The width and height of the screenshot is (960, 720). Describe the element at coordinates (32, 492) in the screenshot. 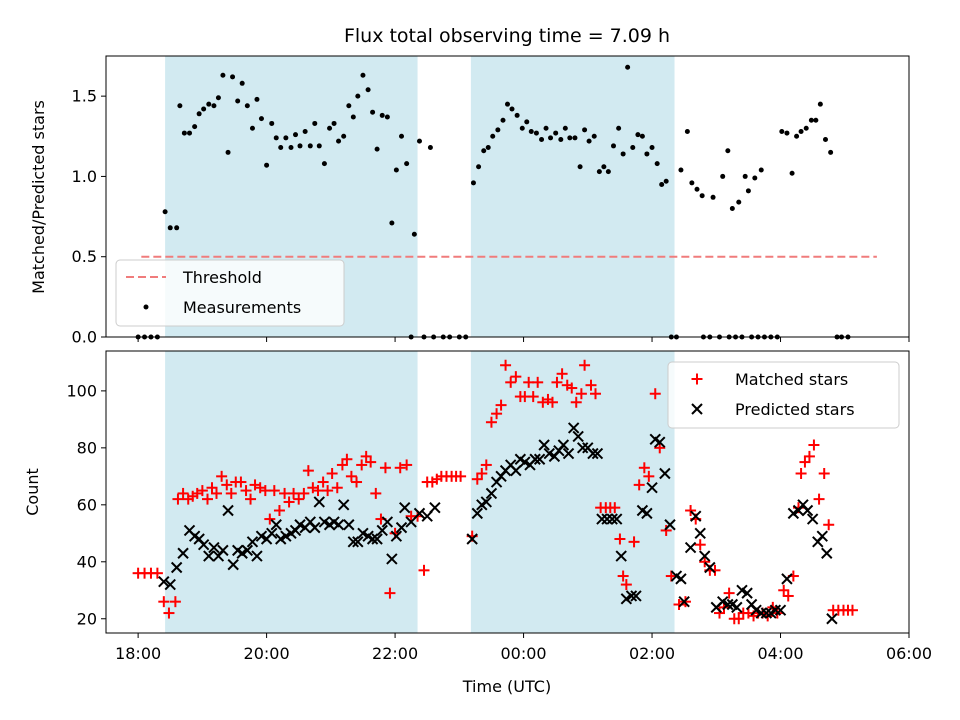

I see `bottom-y-axis-label: Count` at that location.